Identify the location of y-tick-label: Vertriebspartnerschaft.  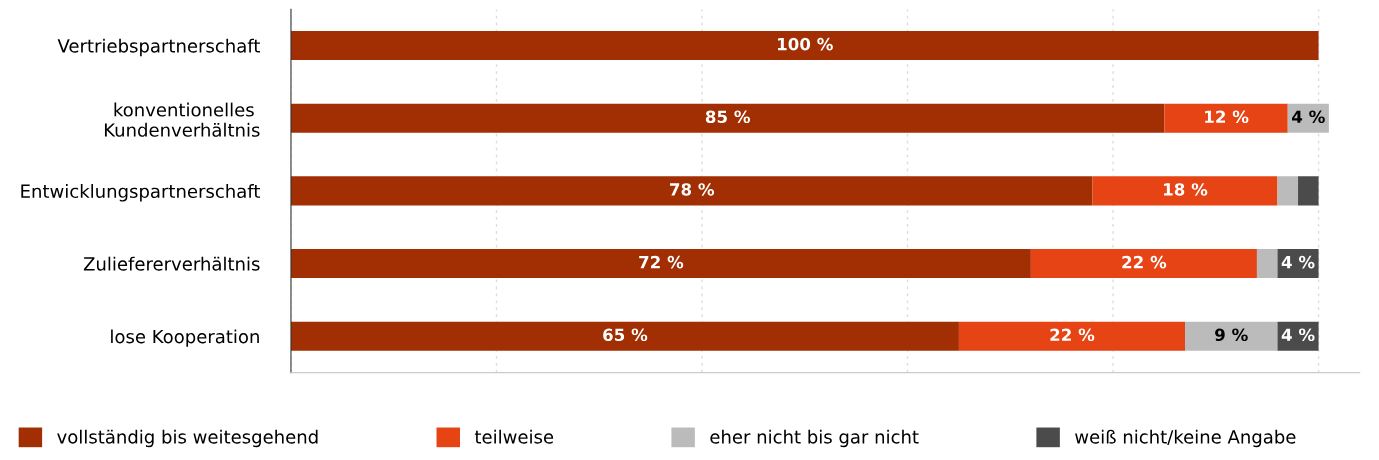
(158, 47).